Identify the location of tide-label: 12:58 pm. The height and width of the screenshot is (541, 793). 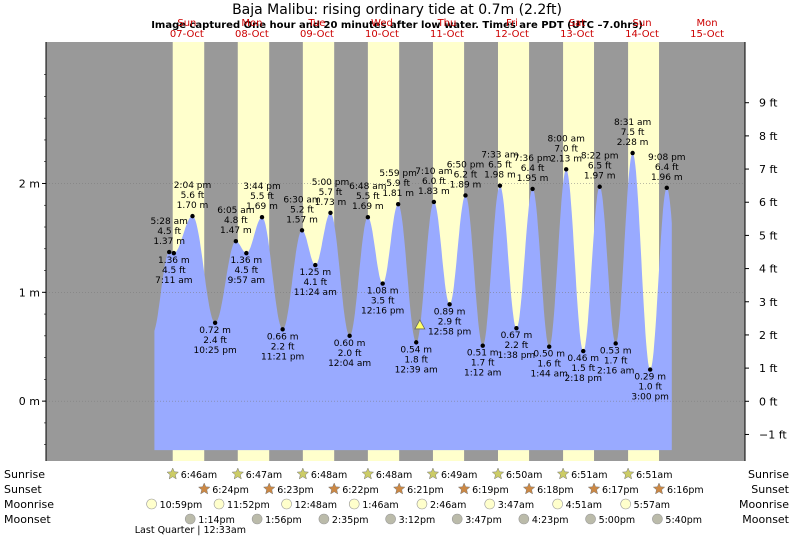
(449, 332).